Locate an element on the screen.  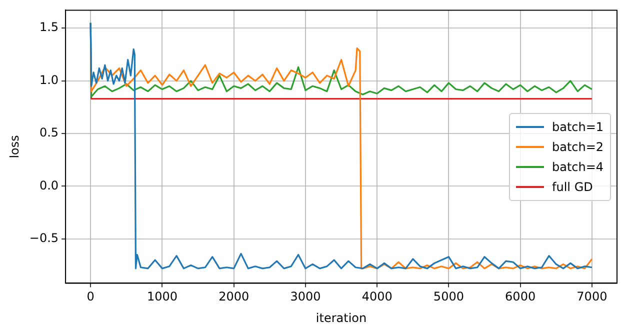
x-tick-label: 6000 is located at coordinates (520, 297).